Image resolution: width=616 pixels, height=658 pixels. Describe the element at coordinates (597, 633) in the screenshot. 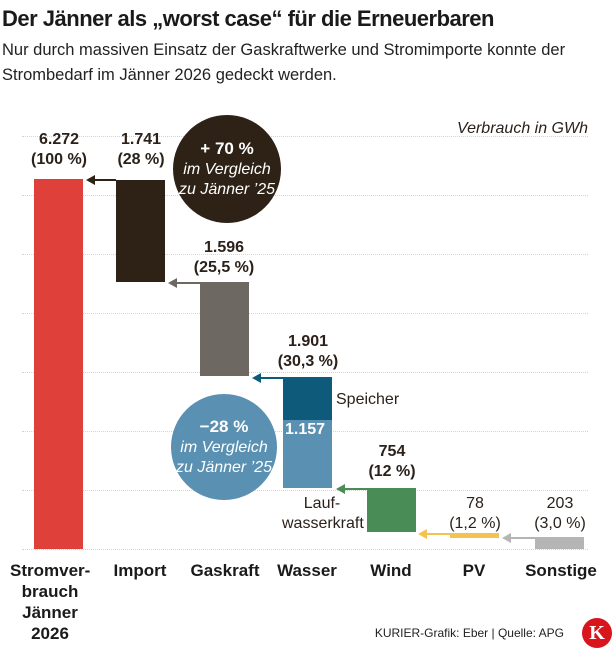

I see `kurier-logo: K` at that location.